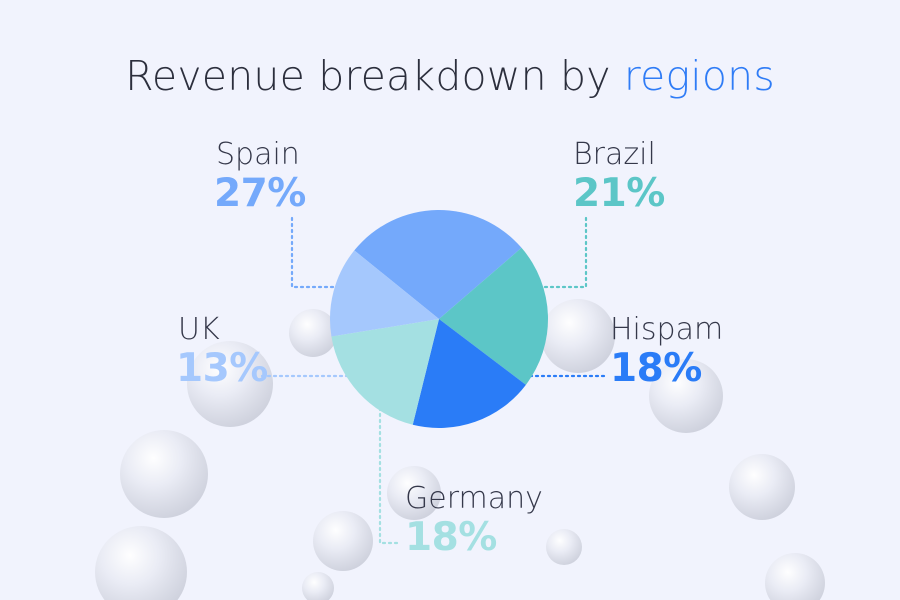  I want to click on callout-uk: UK 13%, so click(222, 351).